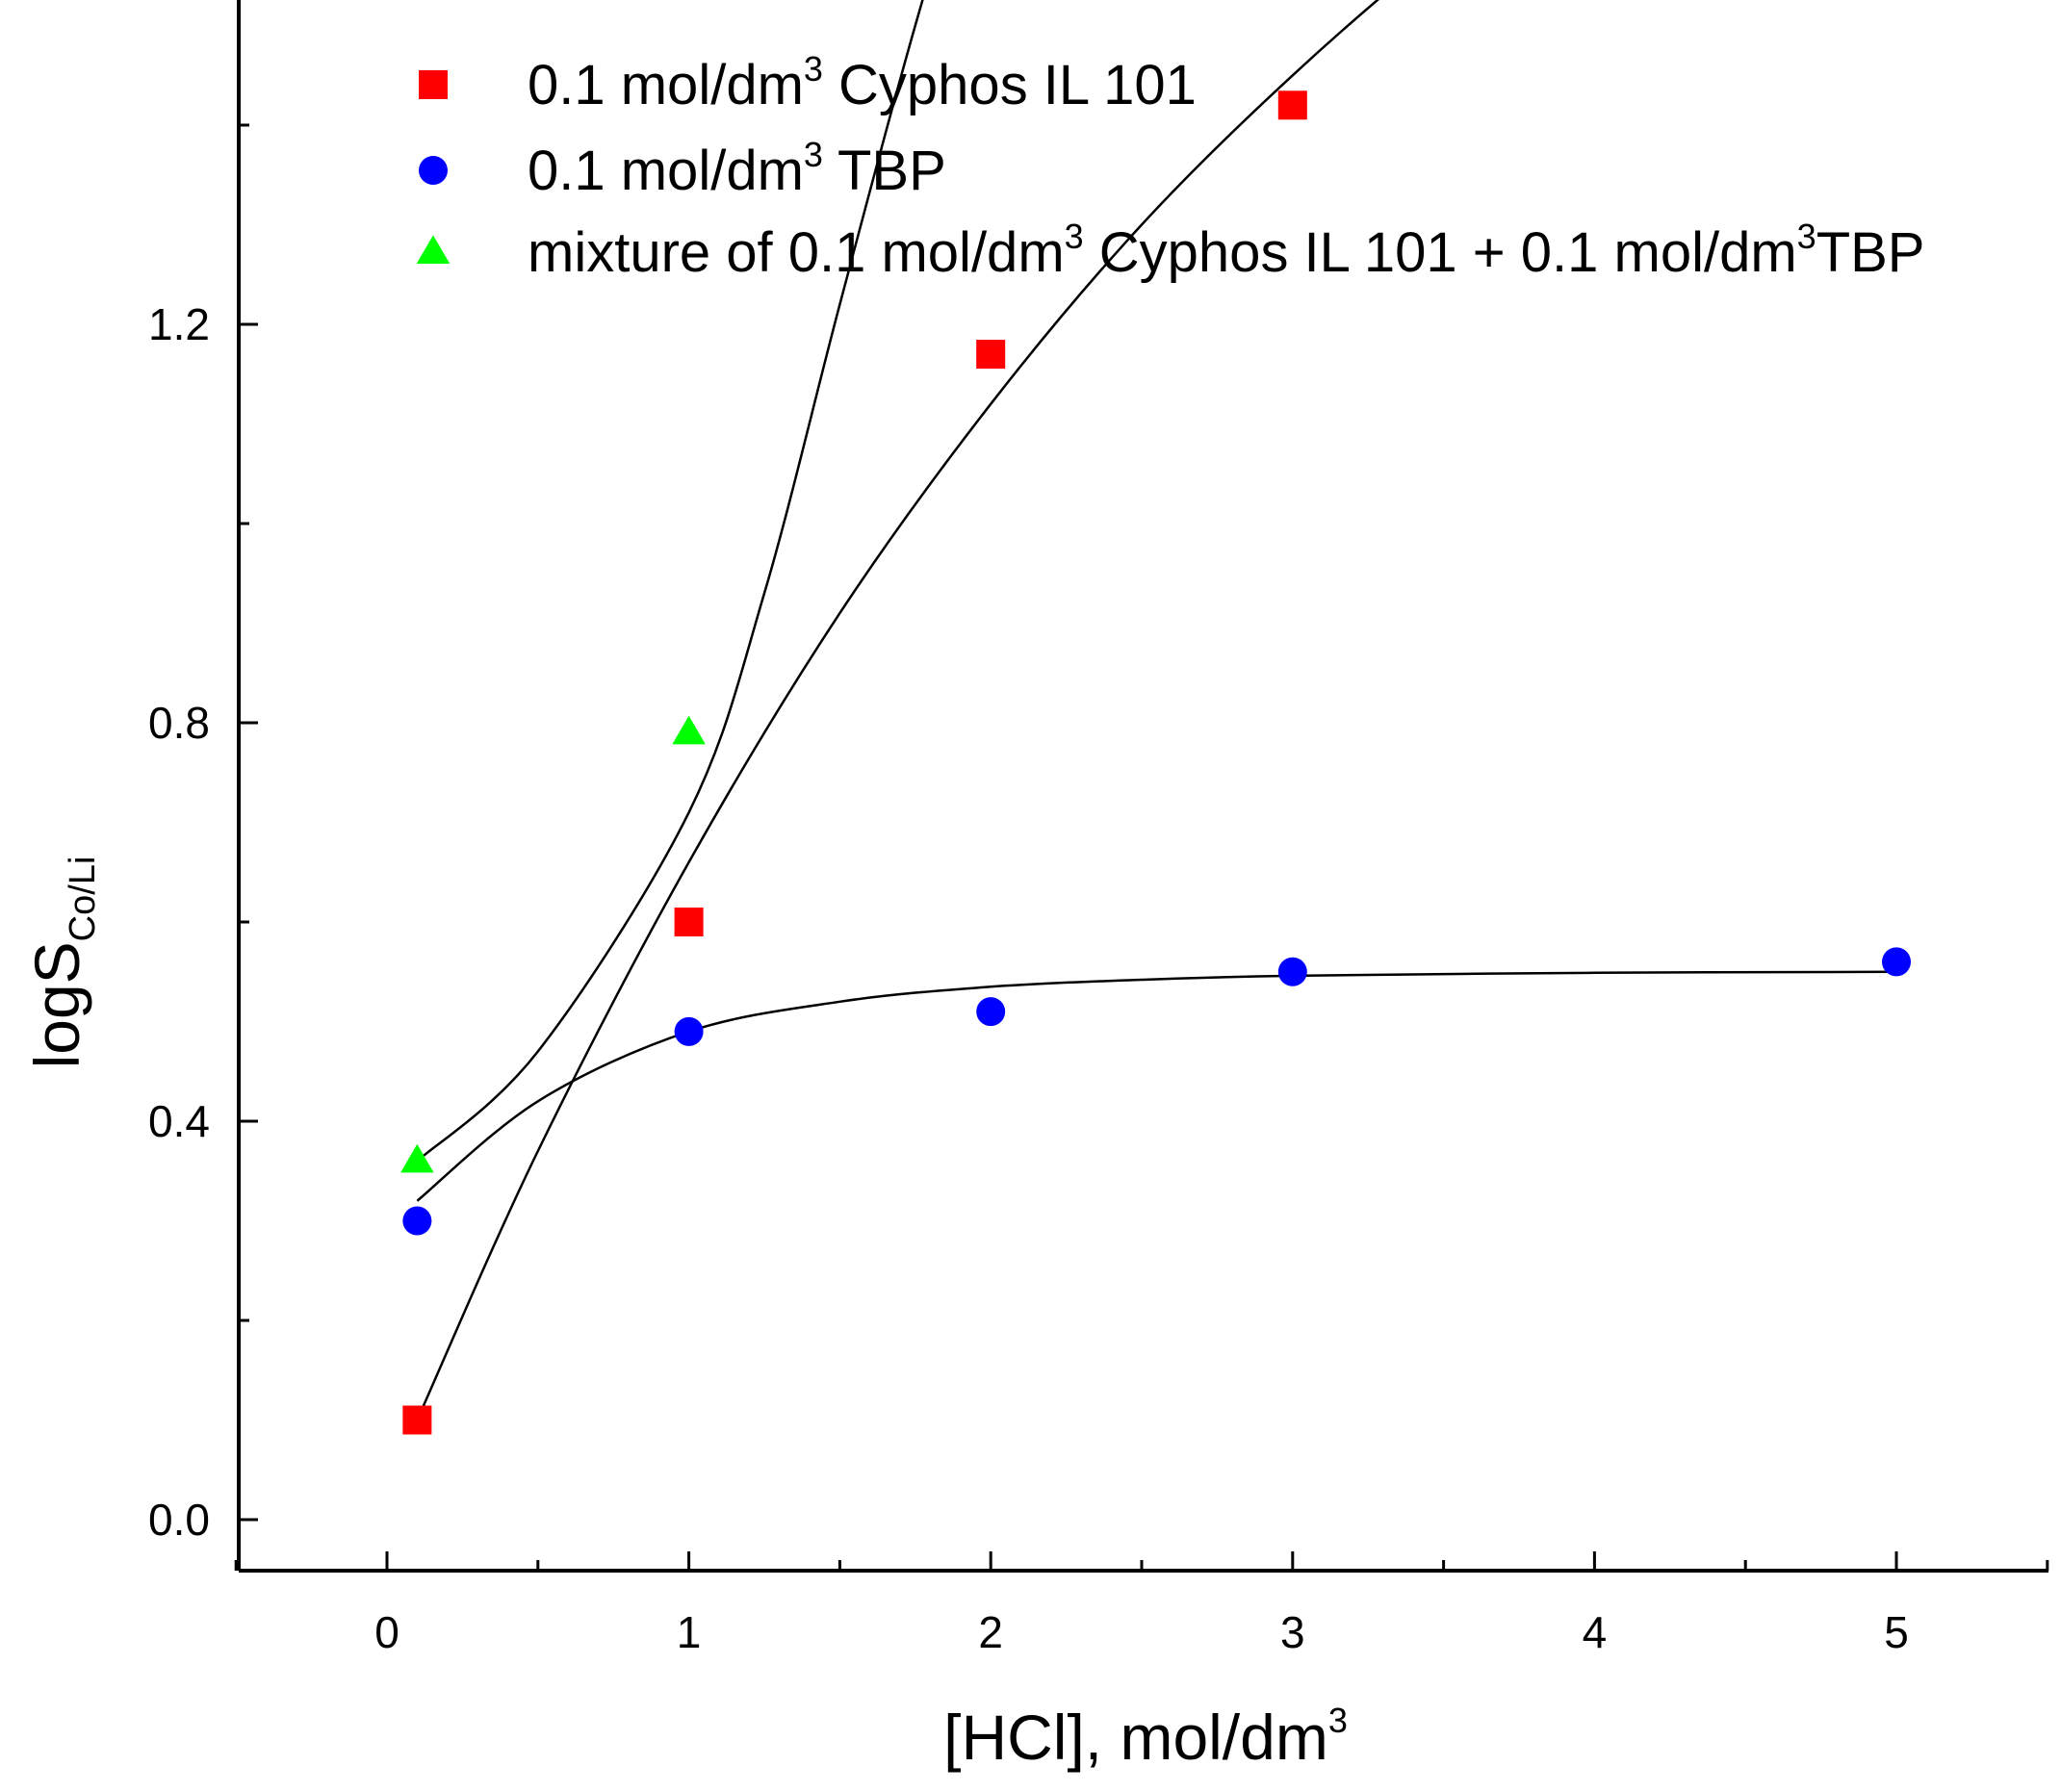 Image resolution: width=2061 pixels, height=1792 pixels. Describe the element at coordinates (862, 82) in the screenshot. I see `legend-label: 0.1 mol/dm3 Cyphos IL 101` at that location.